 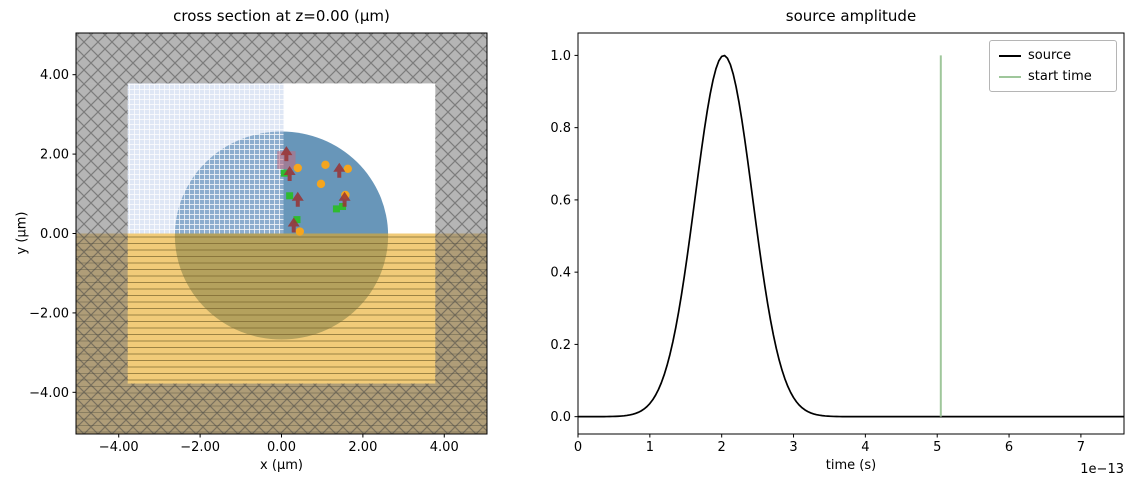 I want to click on legend-label-source: source, so click(x=1050, y=55).